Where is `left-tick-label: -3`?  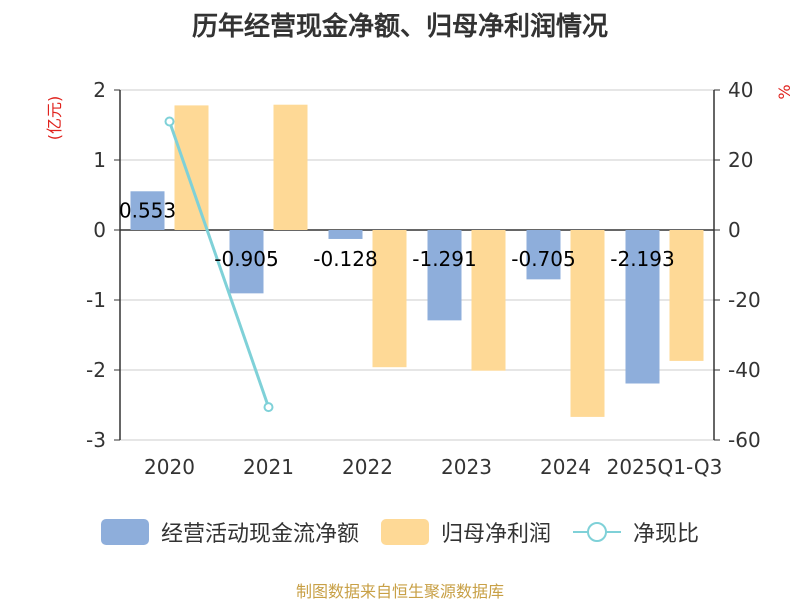 left-tick-label: -3 is located at coordinates (96, 440).